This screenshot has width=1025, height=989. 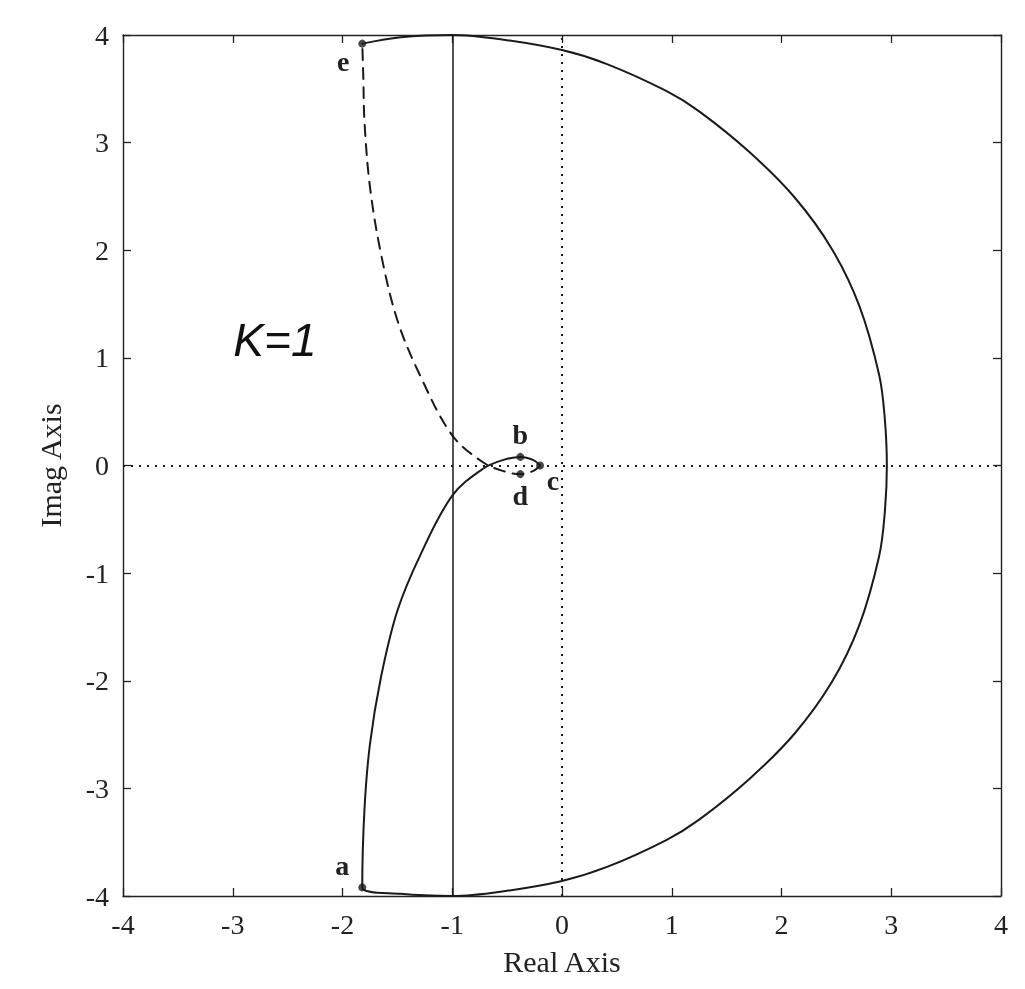 What do you see at coordinates (1001, 924) in the screenshot?
I see `x-tick-label: 4` at bounding box center [1001, 924].